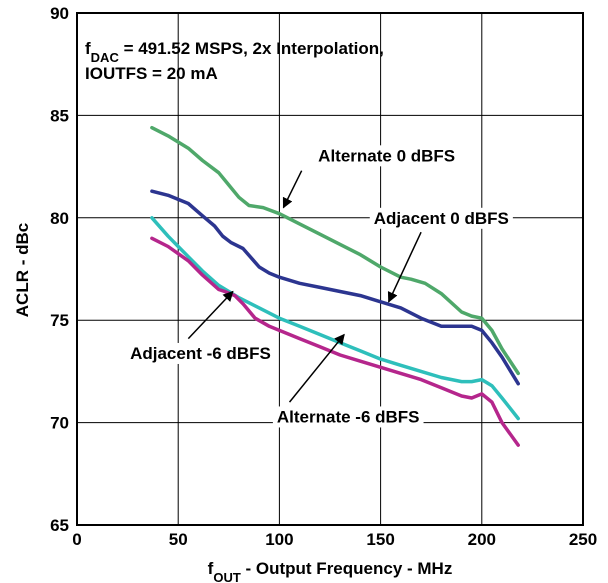  What do you see at coordinates (234, 52) in the screenshot?
I see `chart-title-line-1: fDAC = 491.52 MSPS, 2x Interpolation,` at bounding box center [234, 52].